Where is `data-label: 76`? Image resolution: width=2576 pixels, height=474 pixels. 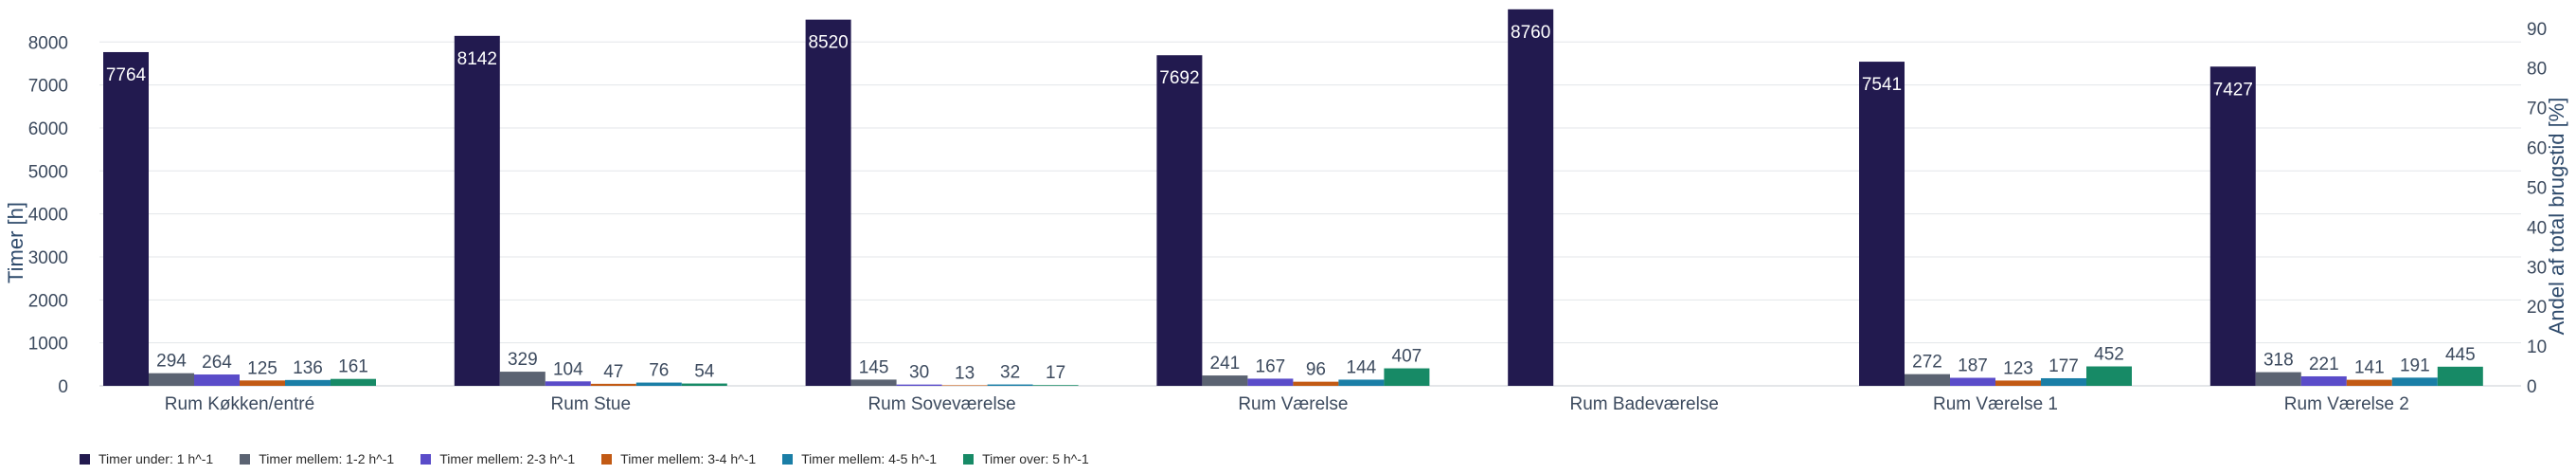
data-label: 76 is located at coordinates (659, 371).